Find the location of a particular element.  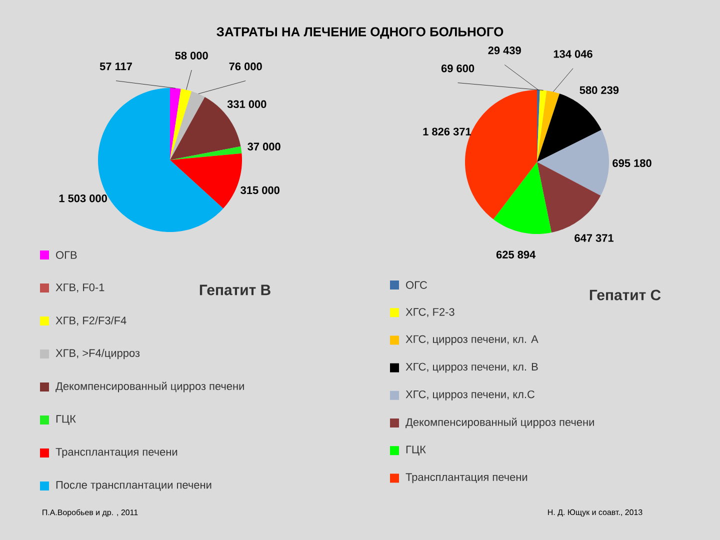

data-label: 29 439 is located at coordinates (504, 50).